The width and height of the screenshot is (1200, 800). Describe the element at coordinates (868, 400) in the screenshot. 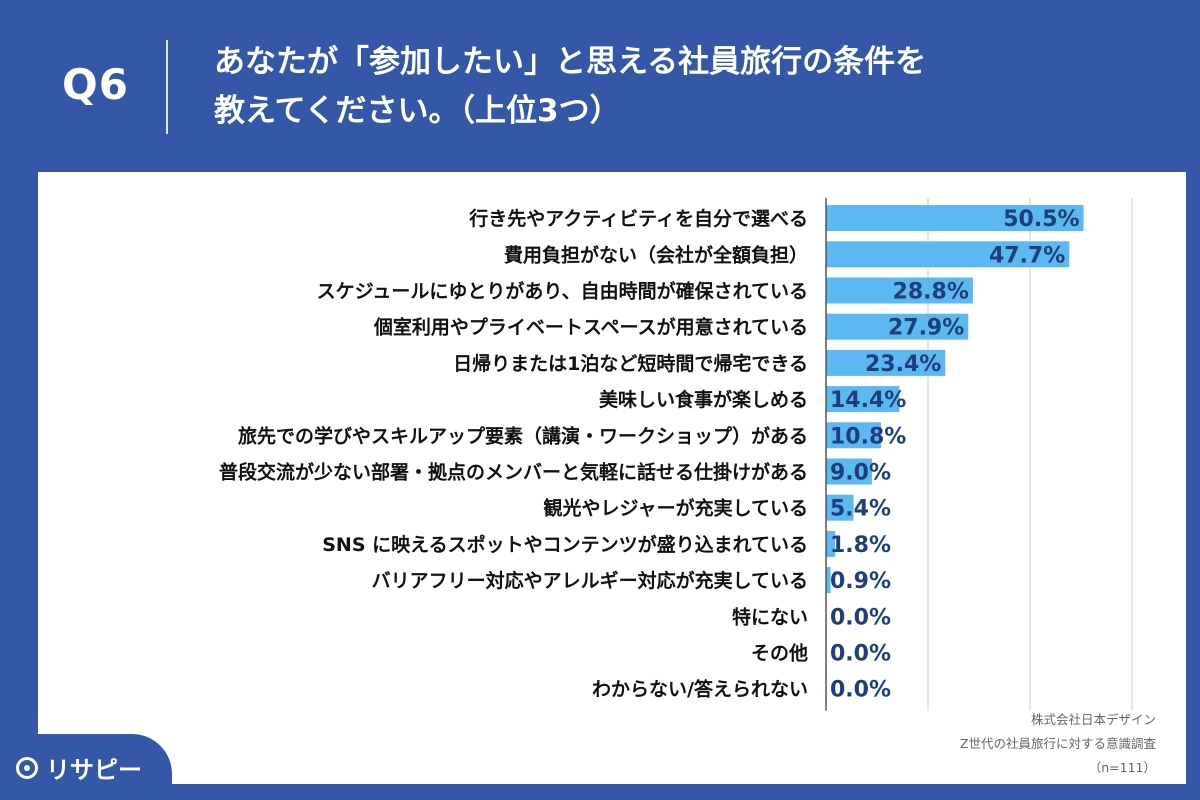

I see `value-label: 14.4%` at that location.